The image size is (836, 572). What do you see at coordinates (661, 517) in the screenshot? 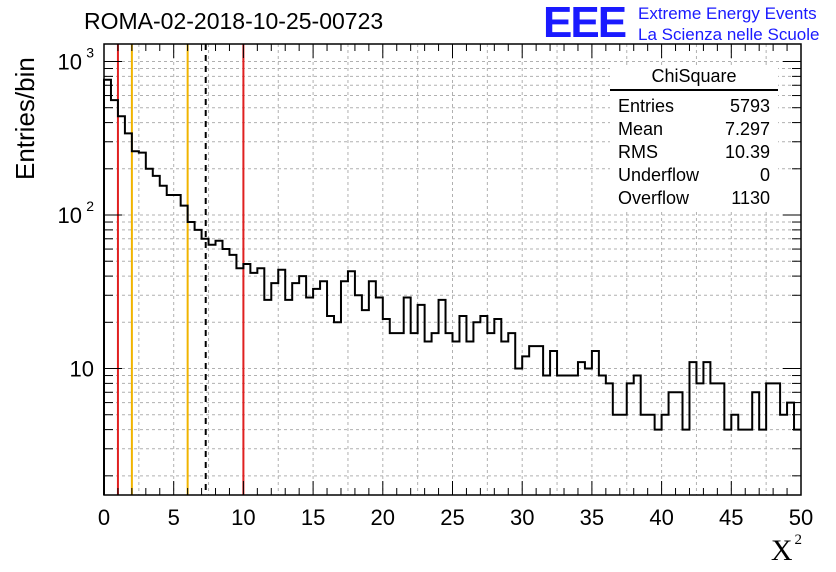
I see `x-tick-label: 40` at bounding box center [661, 517].